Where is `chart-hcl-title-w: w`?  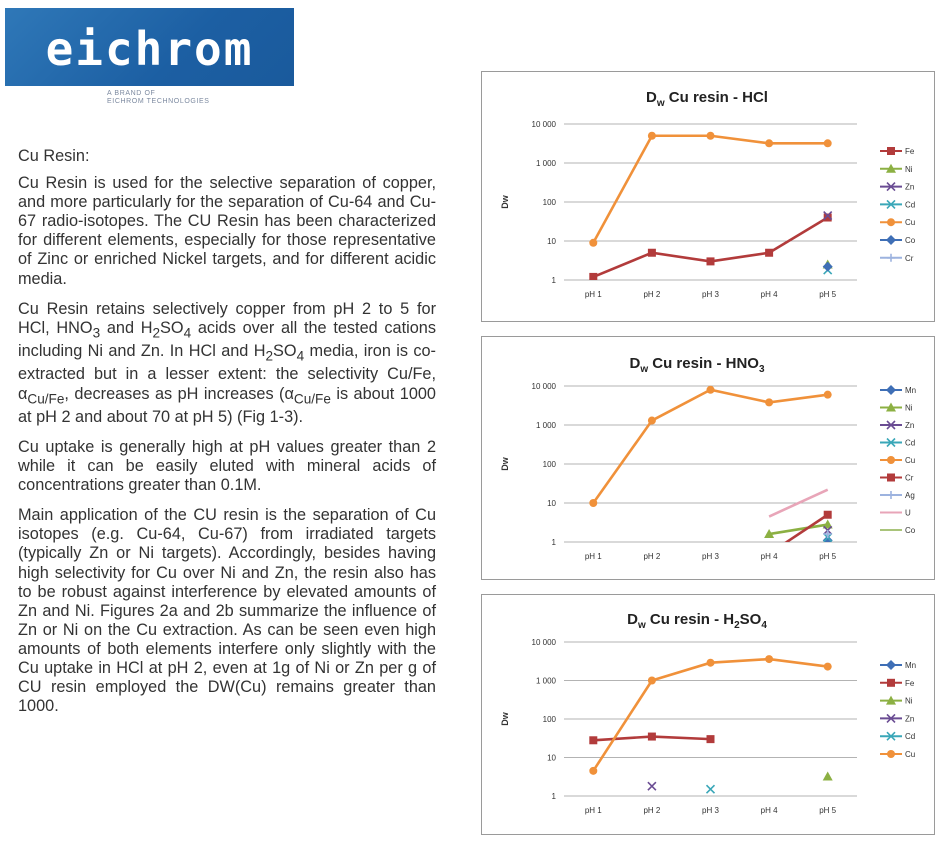
chart-hcl-title-w: w is located at coordinates (660, 103).